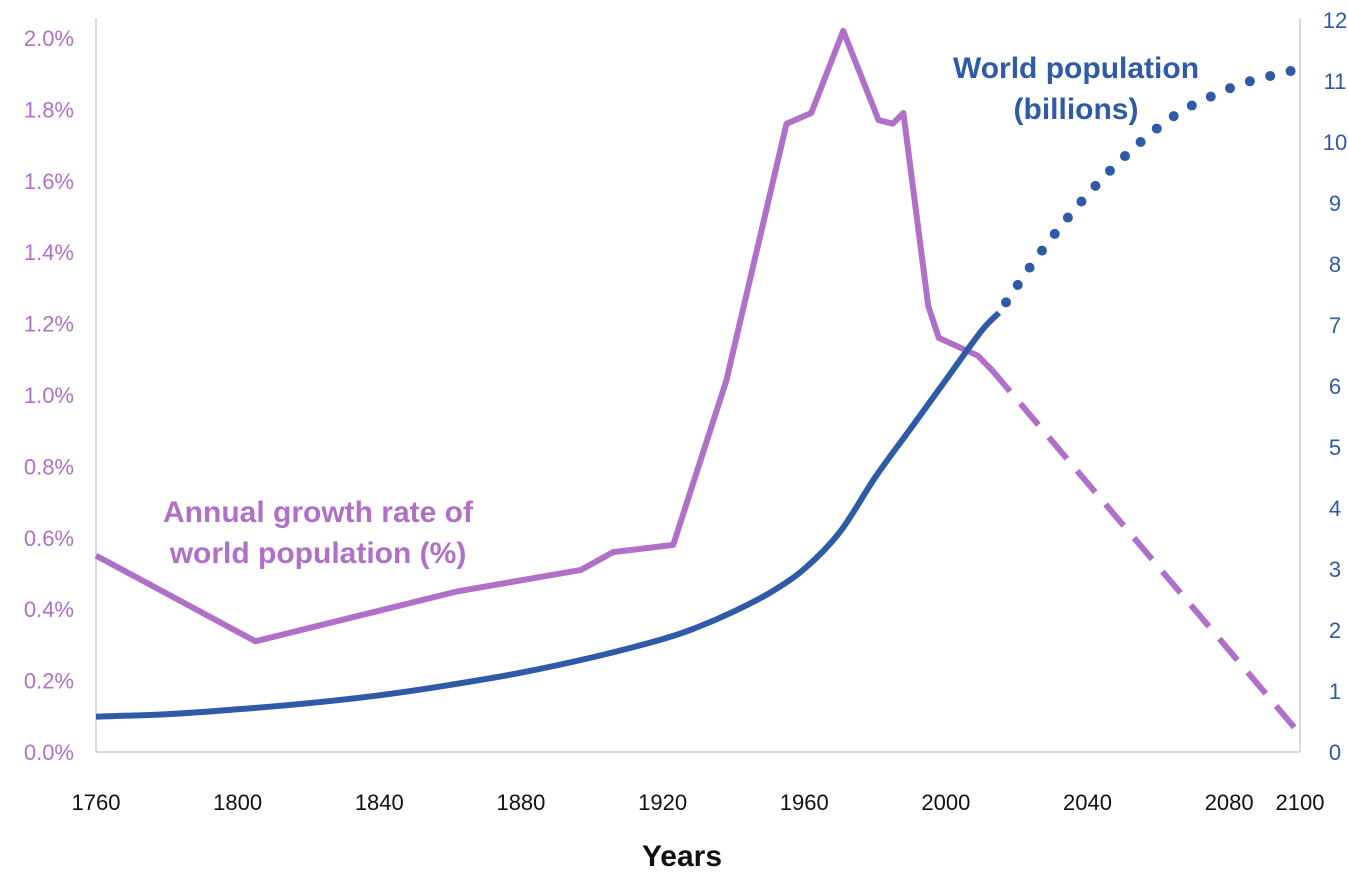 This screenshot has width=1348, height=873. Describe the element at coordinates (1335, 691) in the screenshot. I see `right-tick-label: 1` at that location.